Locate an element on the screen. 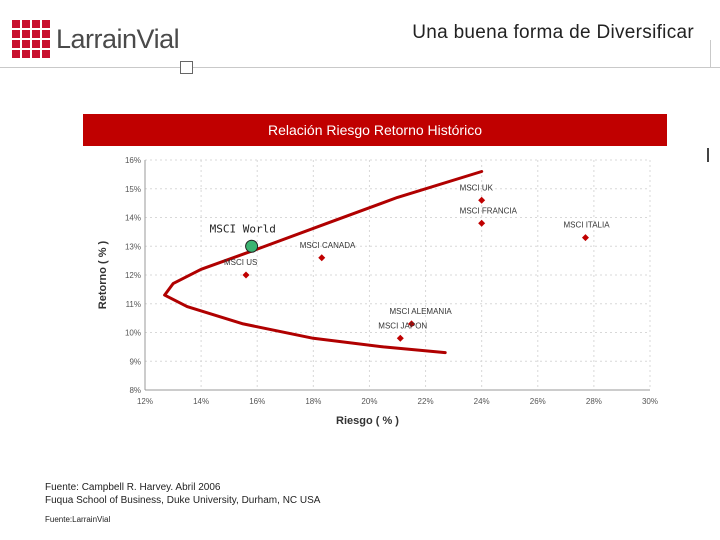 The height and width of the screenshot is (540, 720). msci-world-marker is located at coordinates (252, 246).